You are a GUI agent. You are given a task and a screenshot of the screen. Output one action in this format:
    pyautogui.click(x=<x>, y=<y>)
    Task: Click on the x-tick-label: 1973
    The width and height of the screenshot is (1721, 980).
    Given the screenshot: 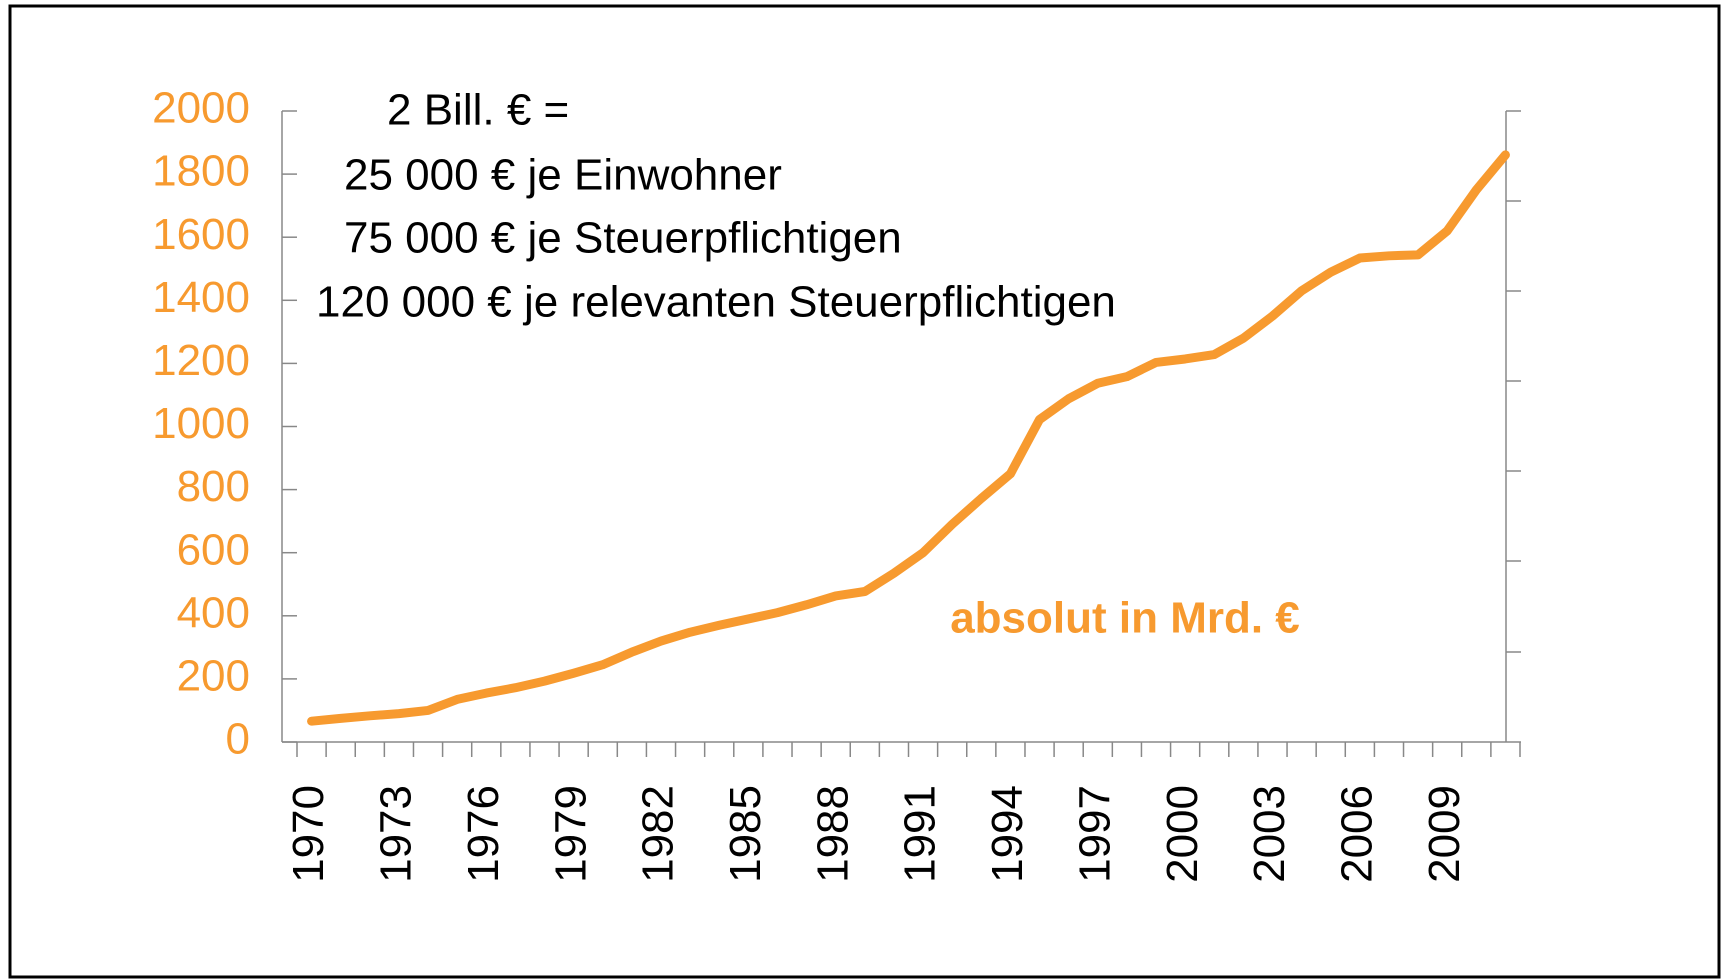 What is the action you would take?
    pyautogui.click(x=396, y=834)
    